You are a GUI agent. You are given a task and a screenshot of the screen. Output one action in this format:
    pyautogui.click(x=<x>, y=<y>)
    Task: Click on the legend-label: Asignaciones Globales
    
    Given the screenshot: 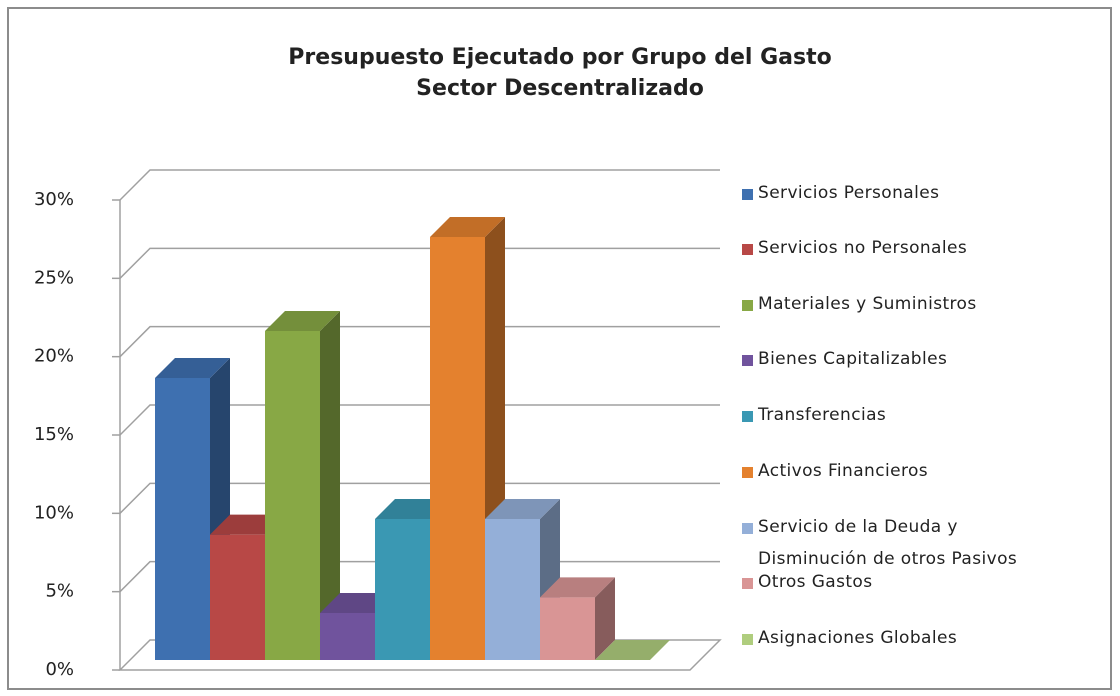 What is the action you would take?
    pyautogui.click(x=858, y=638)
    